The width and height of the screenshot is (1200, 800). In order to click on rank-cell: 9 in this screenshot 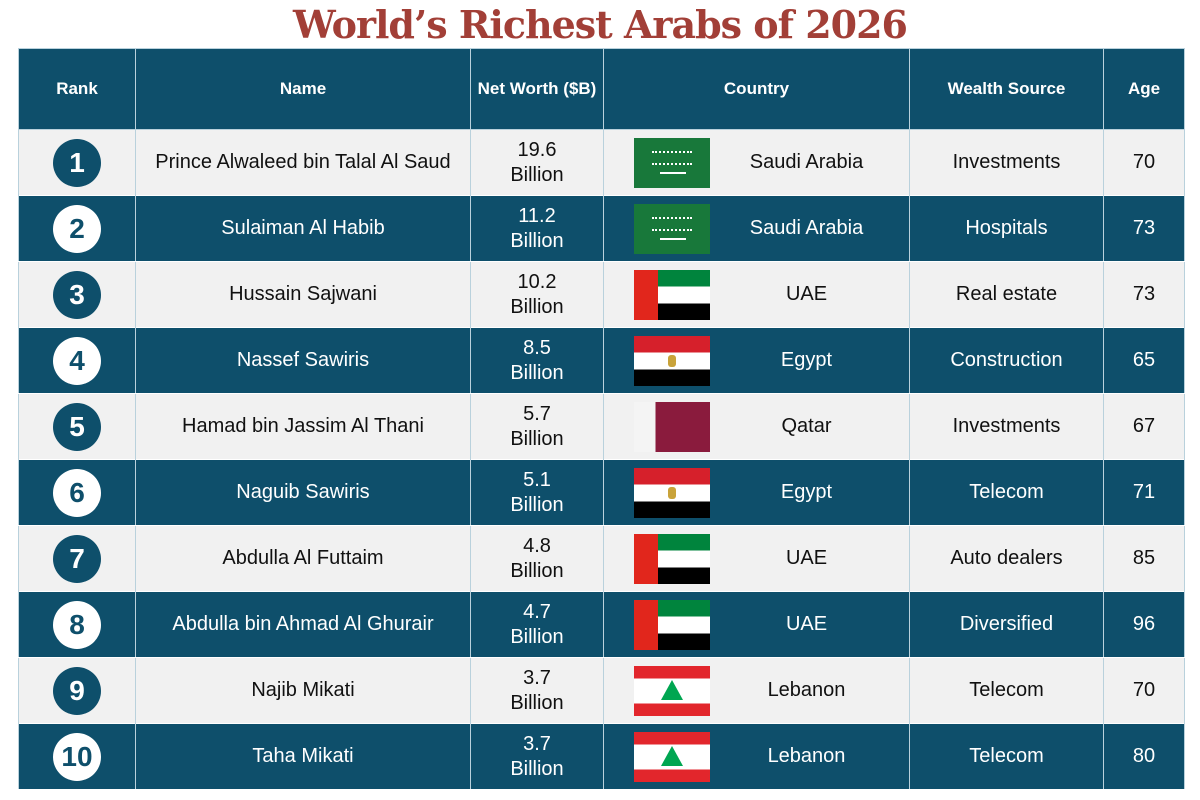, I will do `click(77, 690)`.